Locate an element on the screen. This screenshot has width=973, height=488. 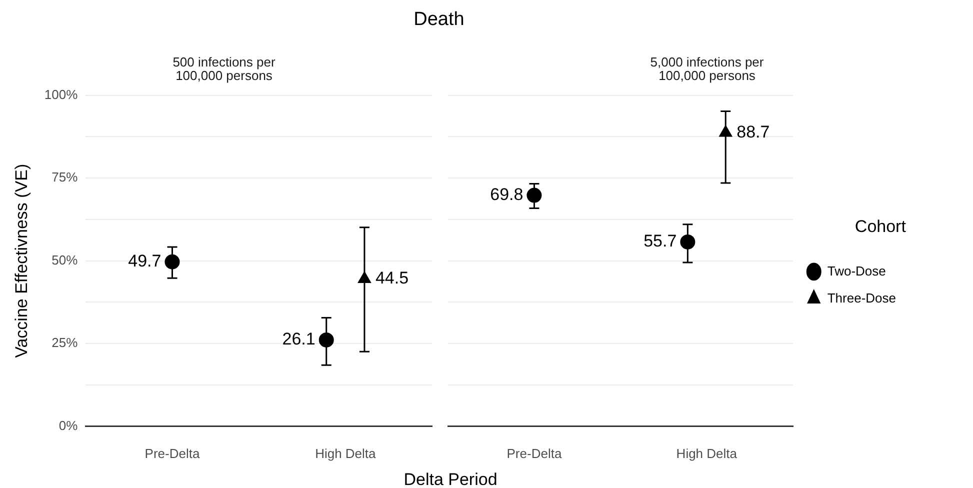
y-axis-title: Vaccine Effectivness (VE) is located at coordinates (21, 261).